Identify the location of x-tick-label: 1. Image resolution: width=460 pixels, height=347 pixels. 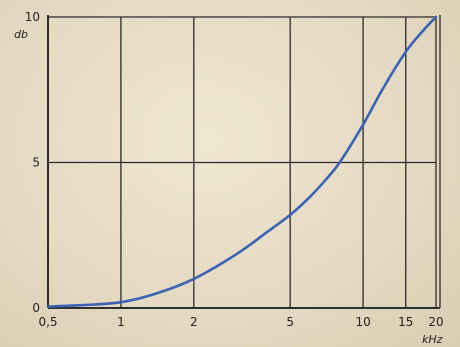
(121, 322).